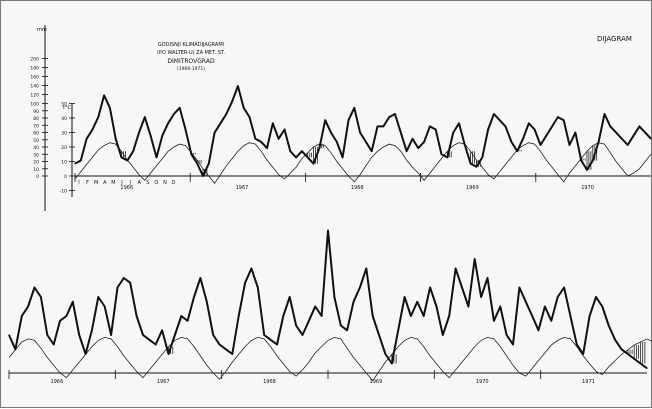 The width and height of the screenshot is (652, 409). What do you see at coordinates (37, 177) in the screenshot?
I see `y-left-tick-label: 0` at bounding box center [37, 177].